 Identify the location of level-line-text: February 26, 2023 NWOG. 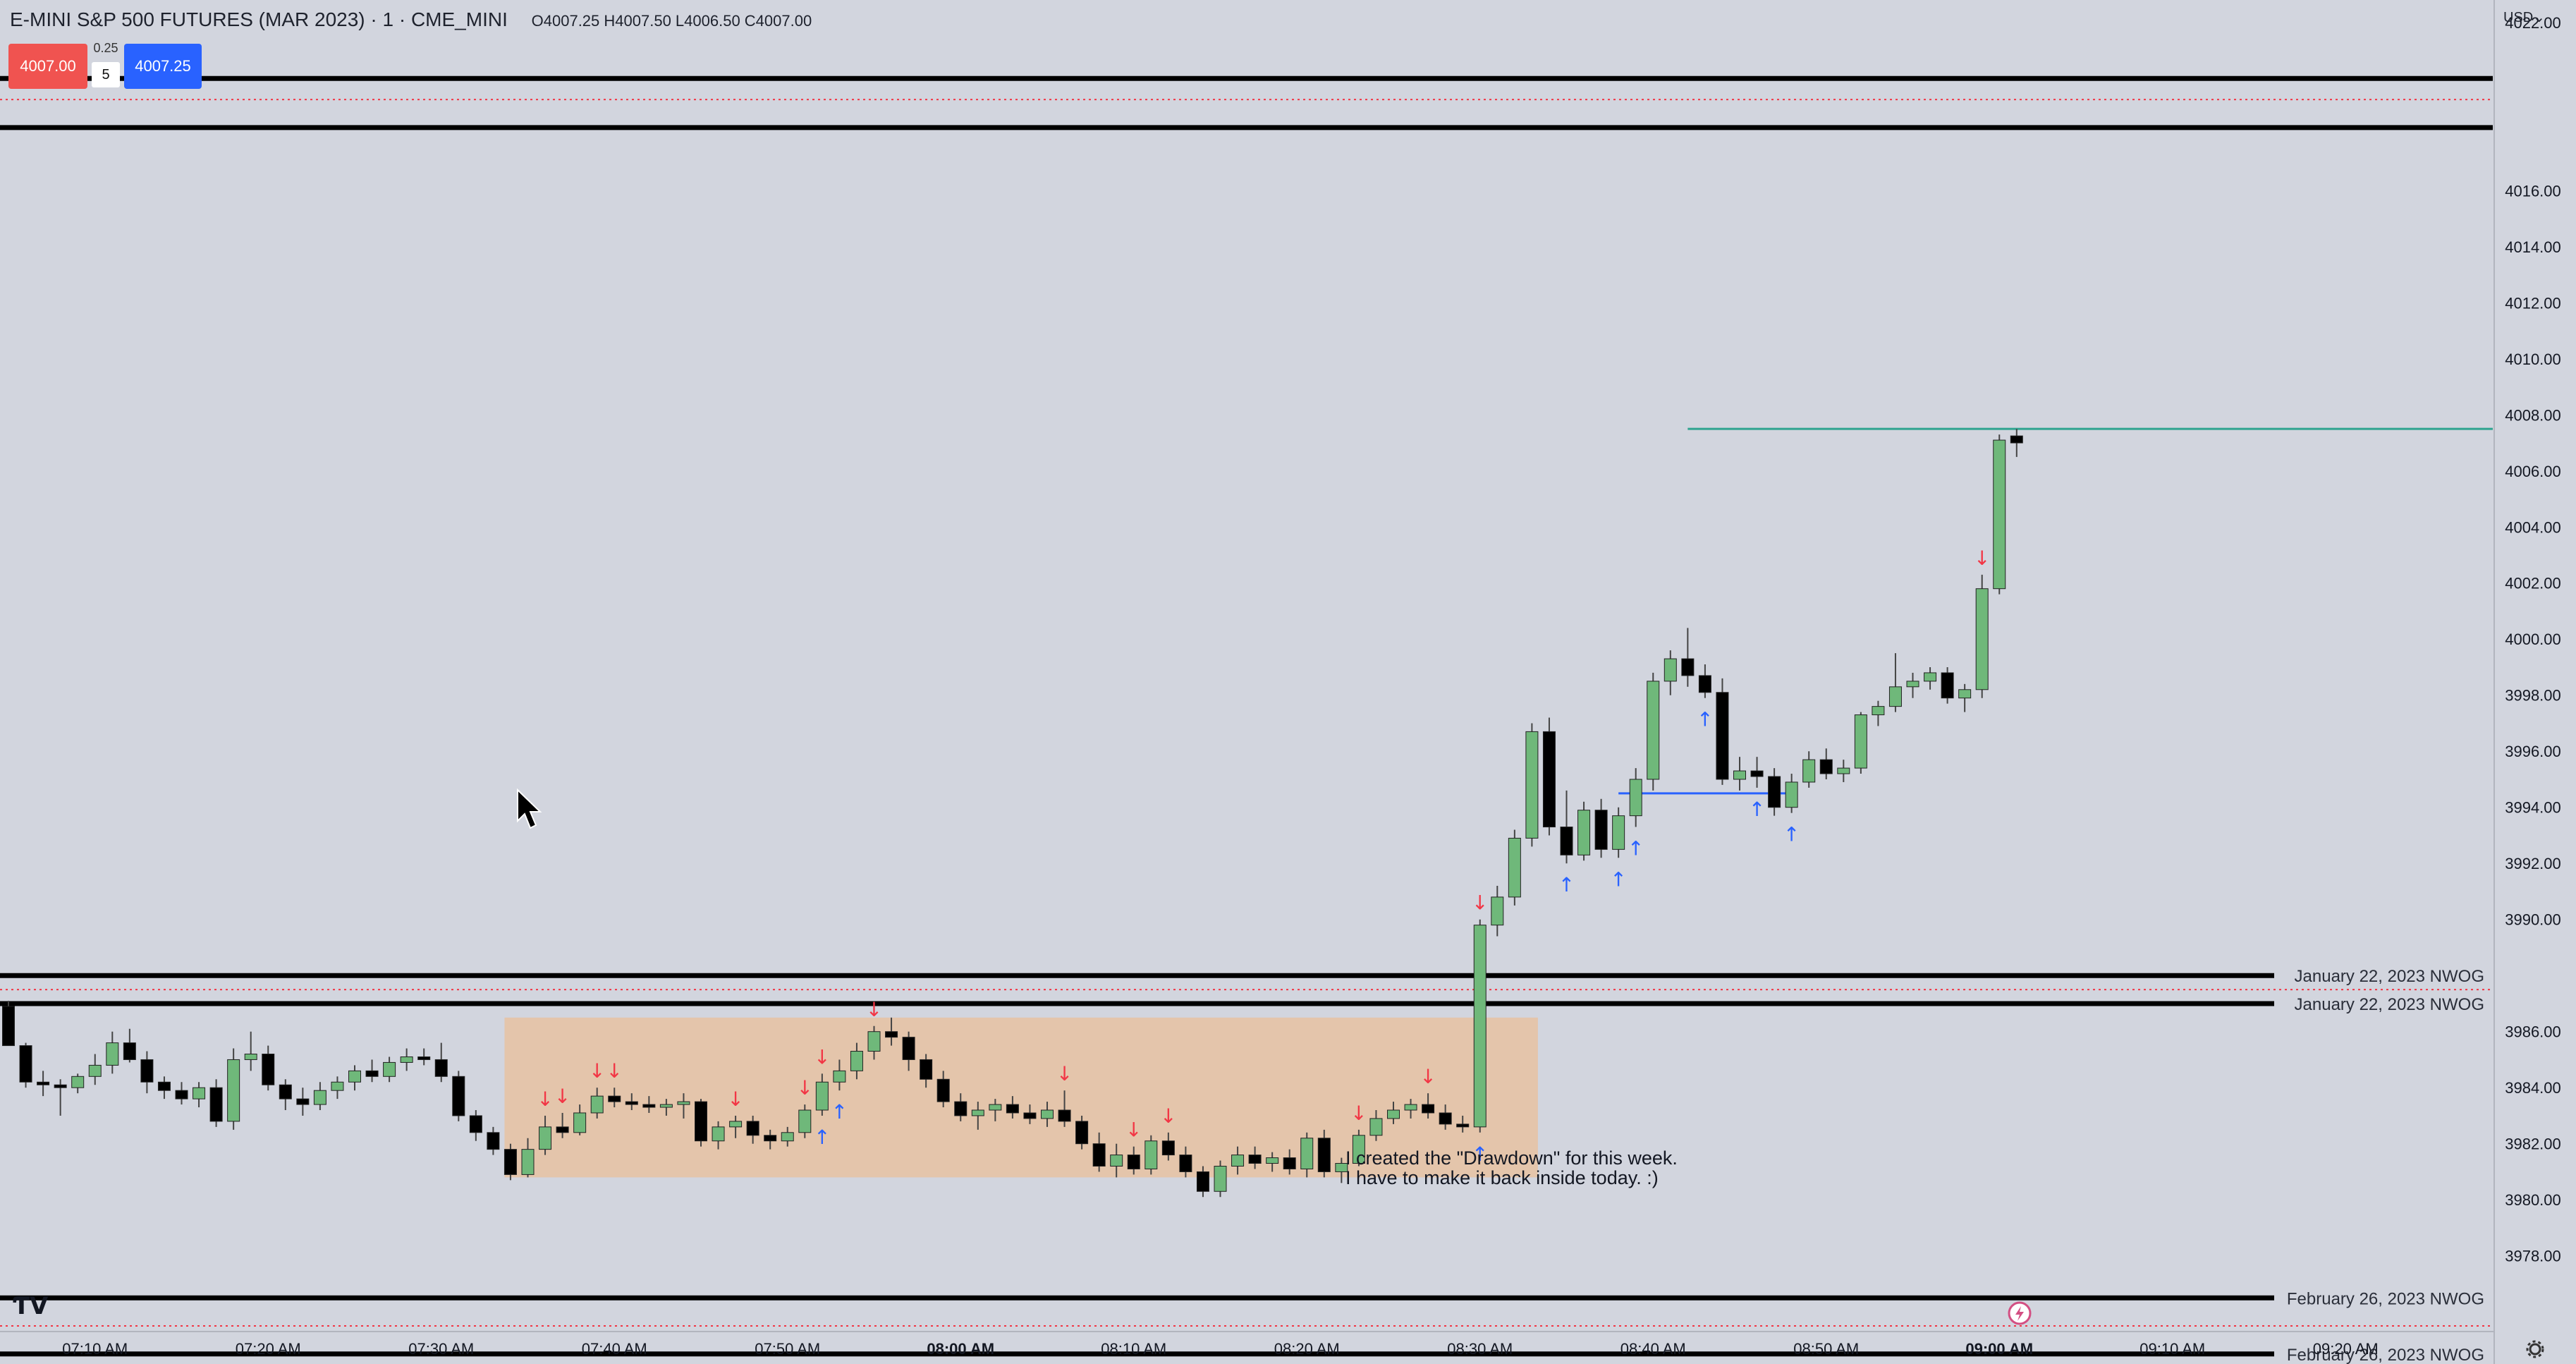
(2385, 1355).